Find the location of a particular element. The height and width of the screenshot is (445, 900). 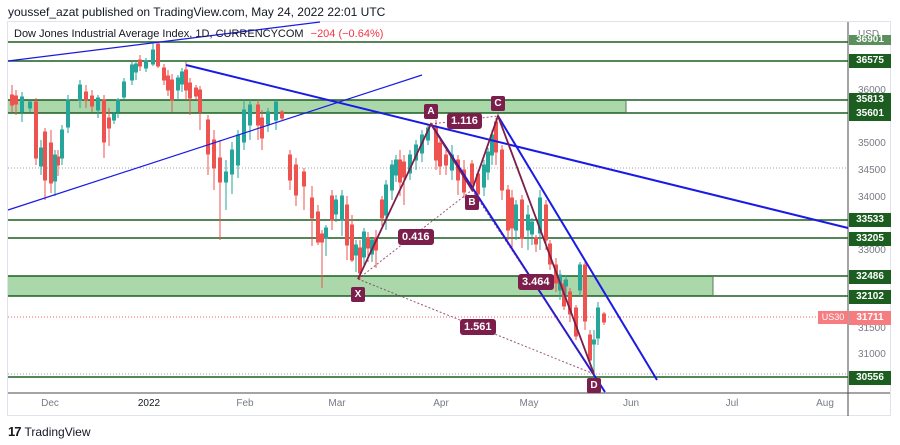

currency-label: USD is located at coordinates (868, 34).